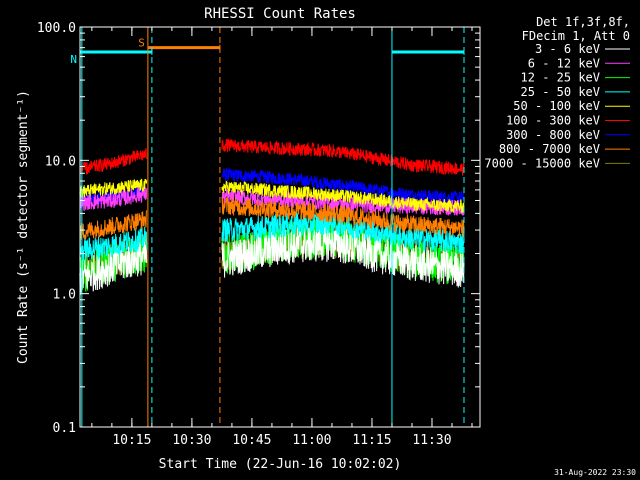  Describe the element at coordinates (556, 106) in the screenshot. I see `legend-entry-label: 50 - 100 keV` at that location.